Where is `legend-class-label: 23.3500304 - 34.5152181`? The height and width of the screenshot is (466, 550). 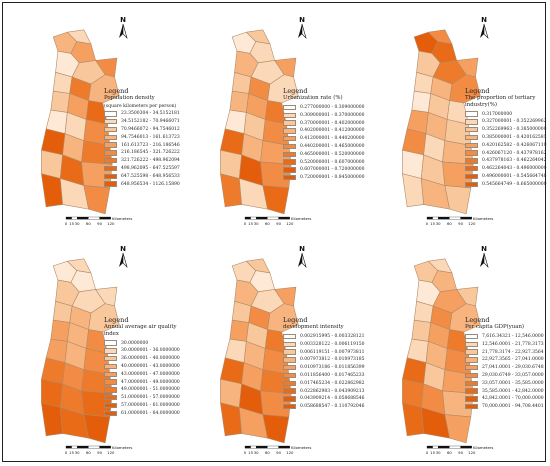
legend-class-label: 23.3500304 - 34.5152181 is located at coordinates (150, 114).